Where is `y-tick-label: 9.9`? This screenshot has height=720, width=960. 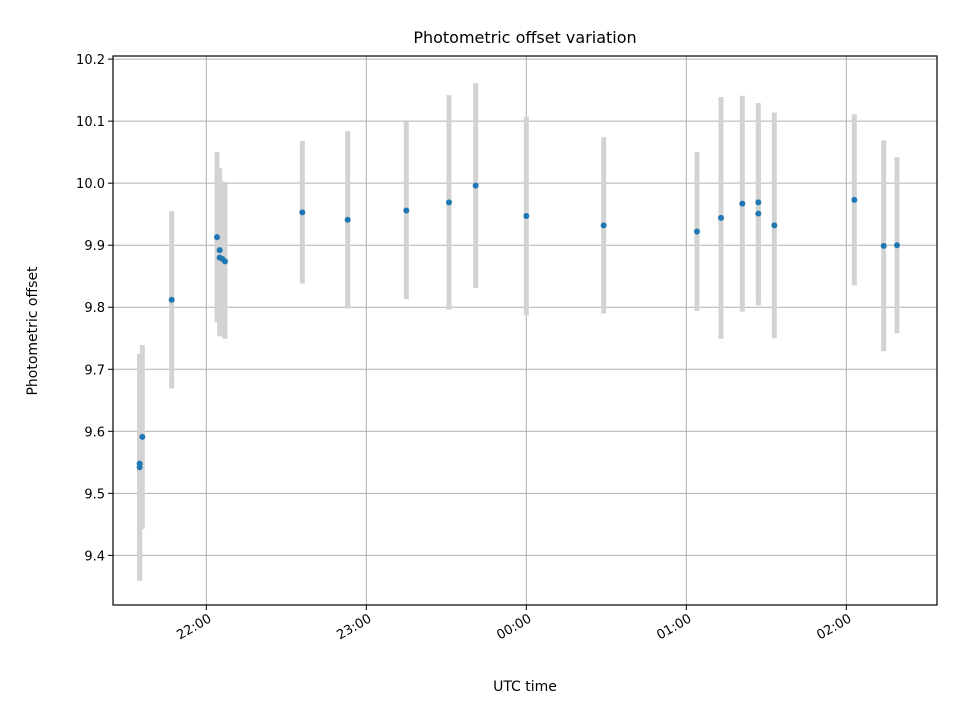 y-tick-label: 9.9 is located at coordinates (94, 246).